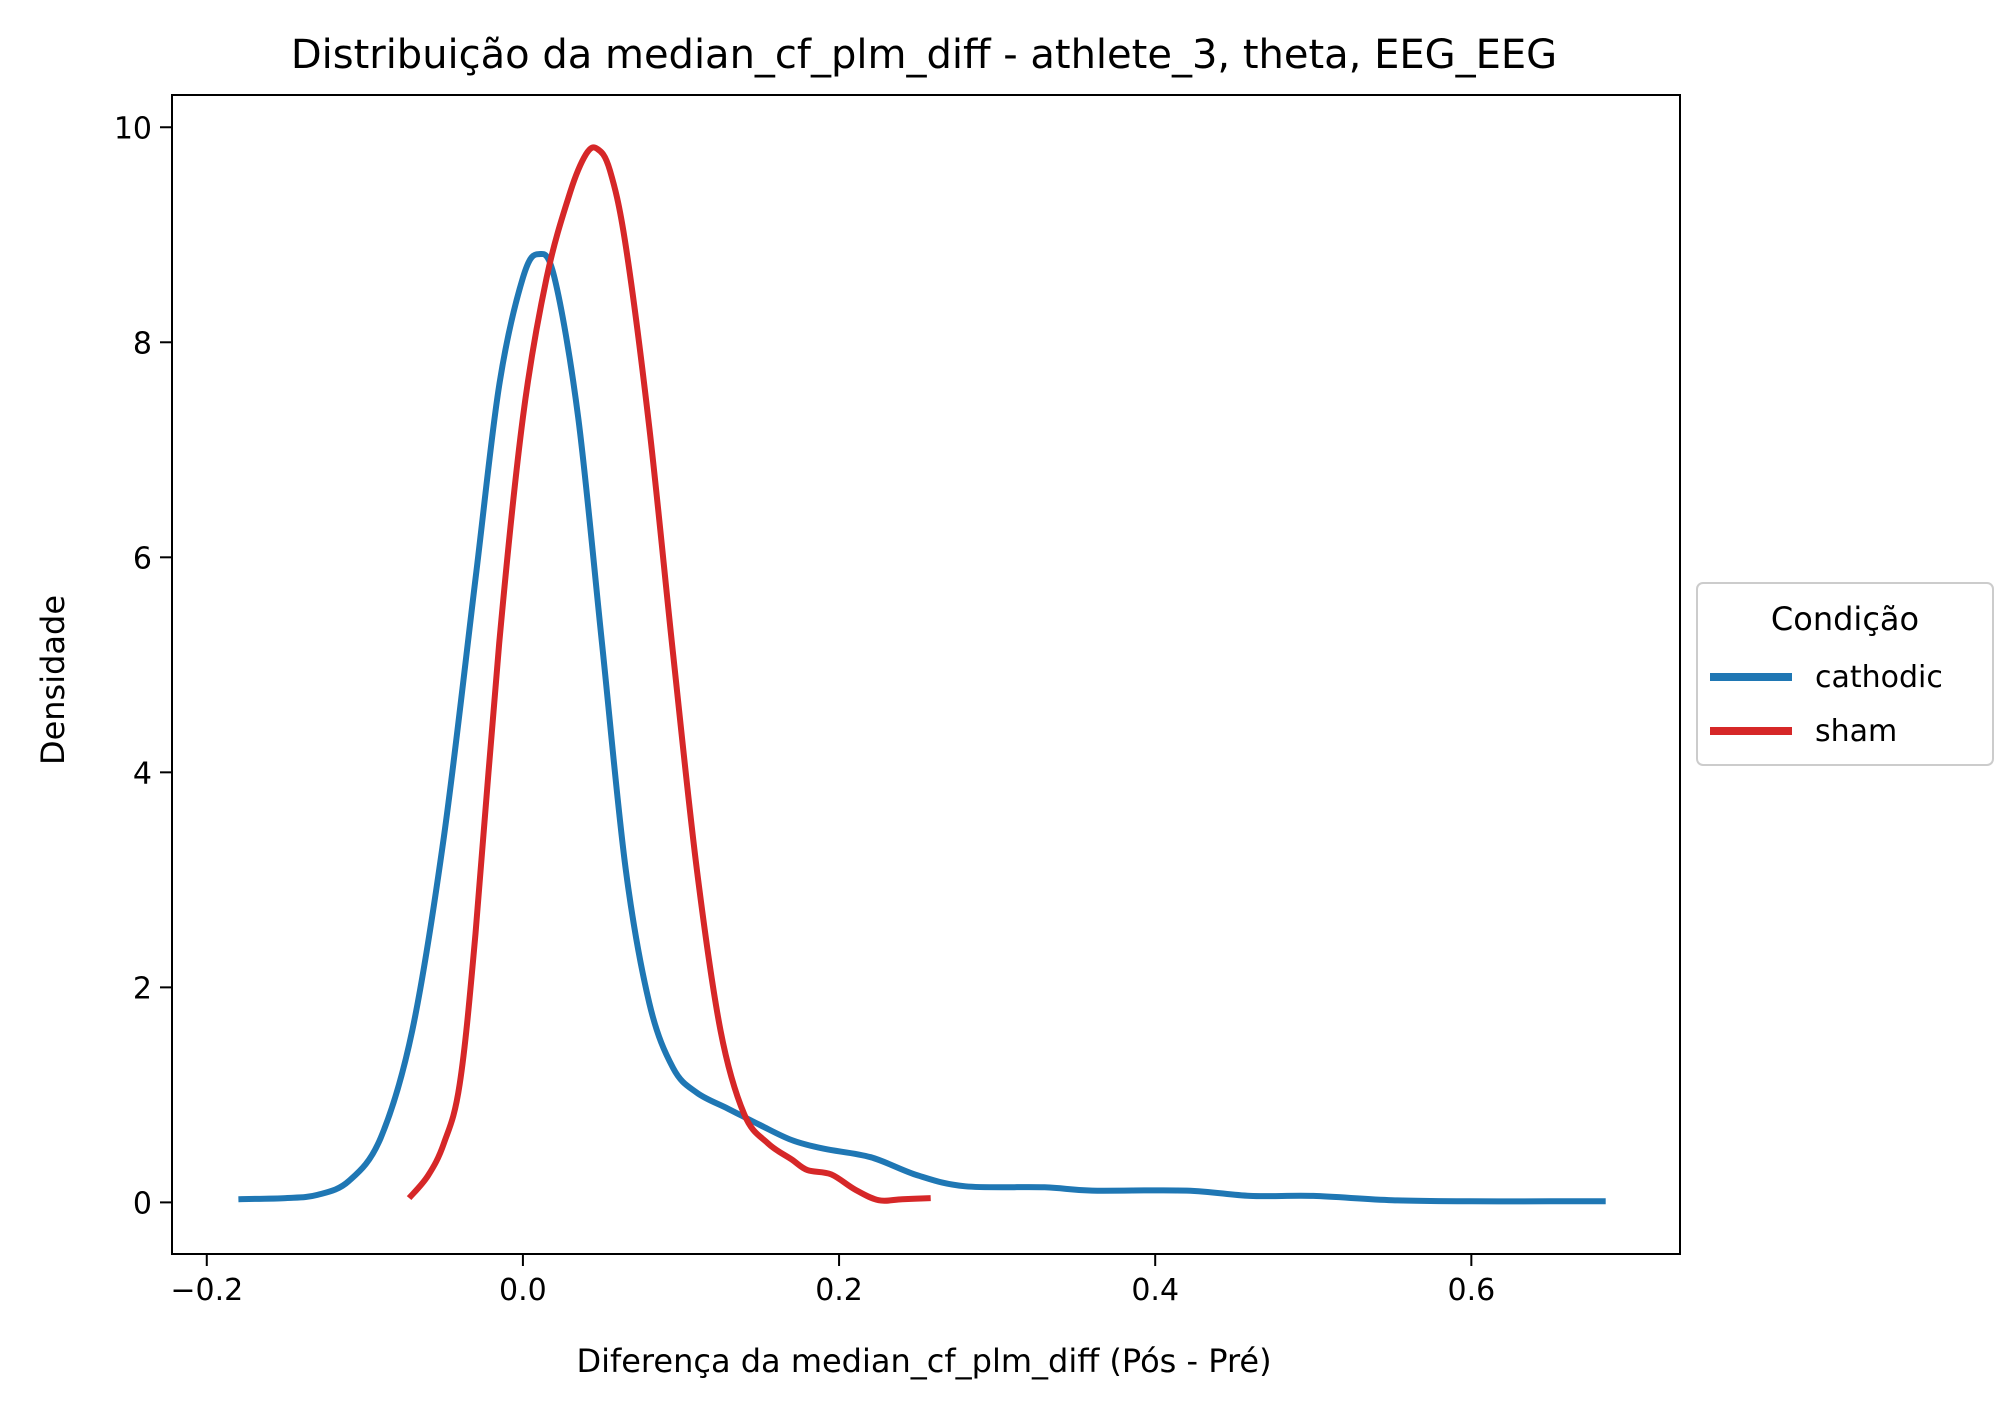 The height and width of the screenshot is (1411, 2014). I want to click on x-tick-label: −0.2, so click(206, 1290).